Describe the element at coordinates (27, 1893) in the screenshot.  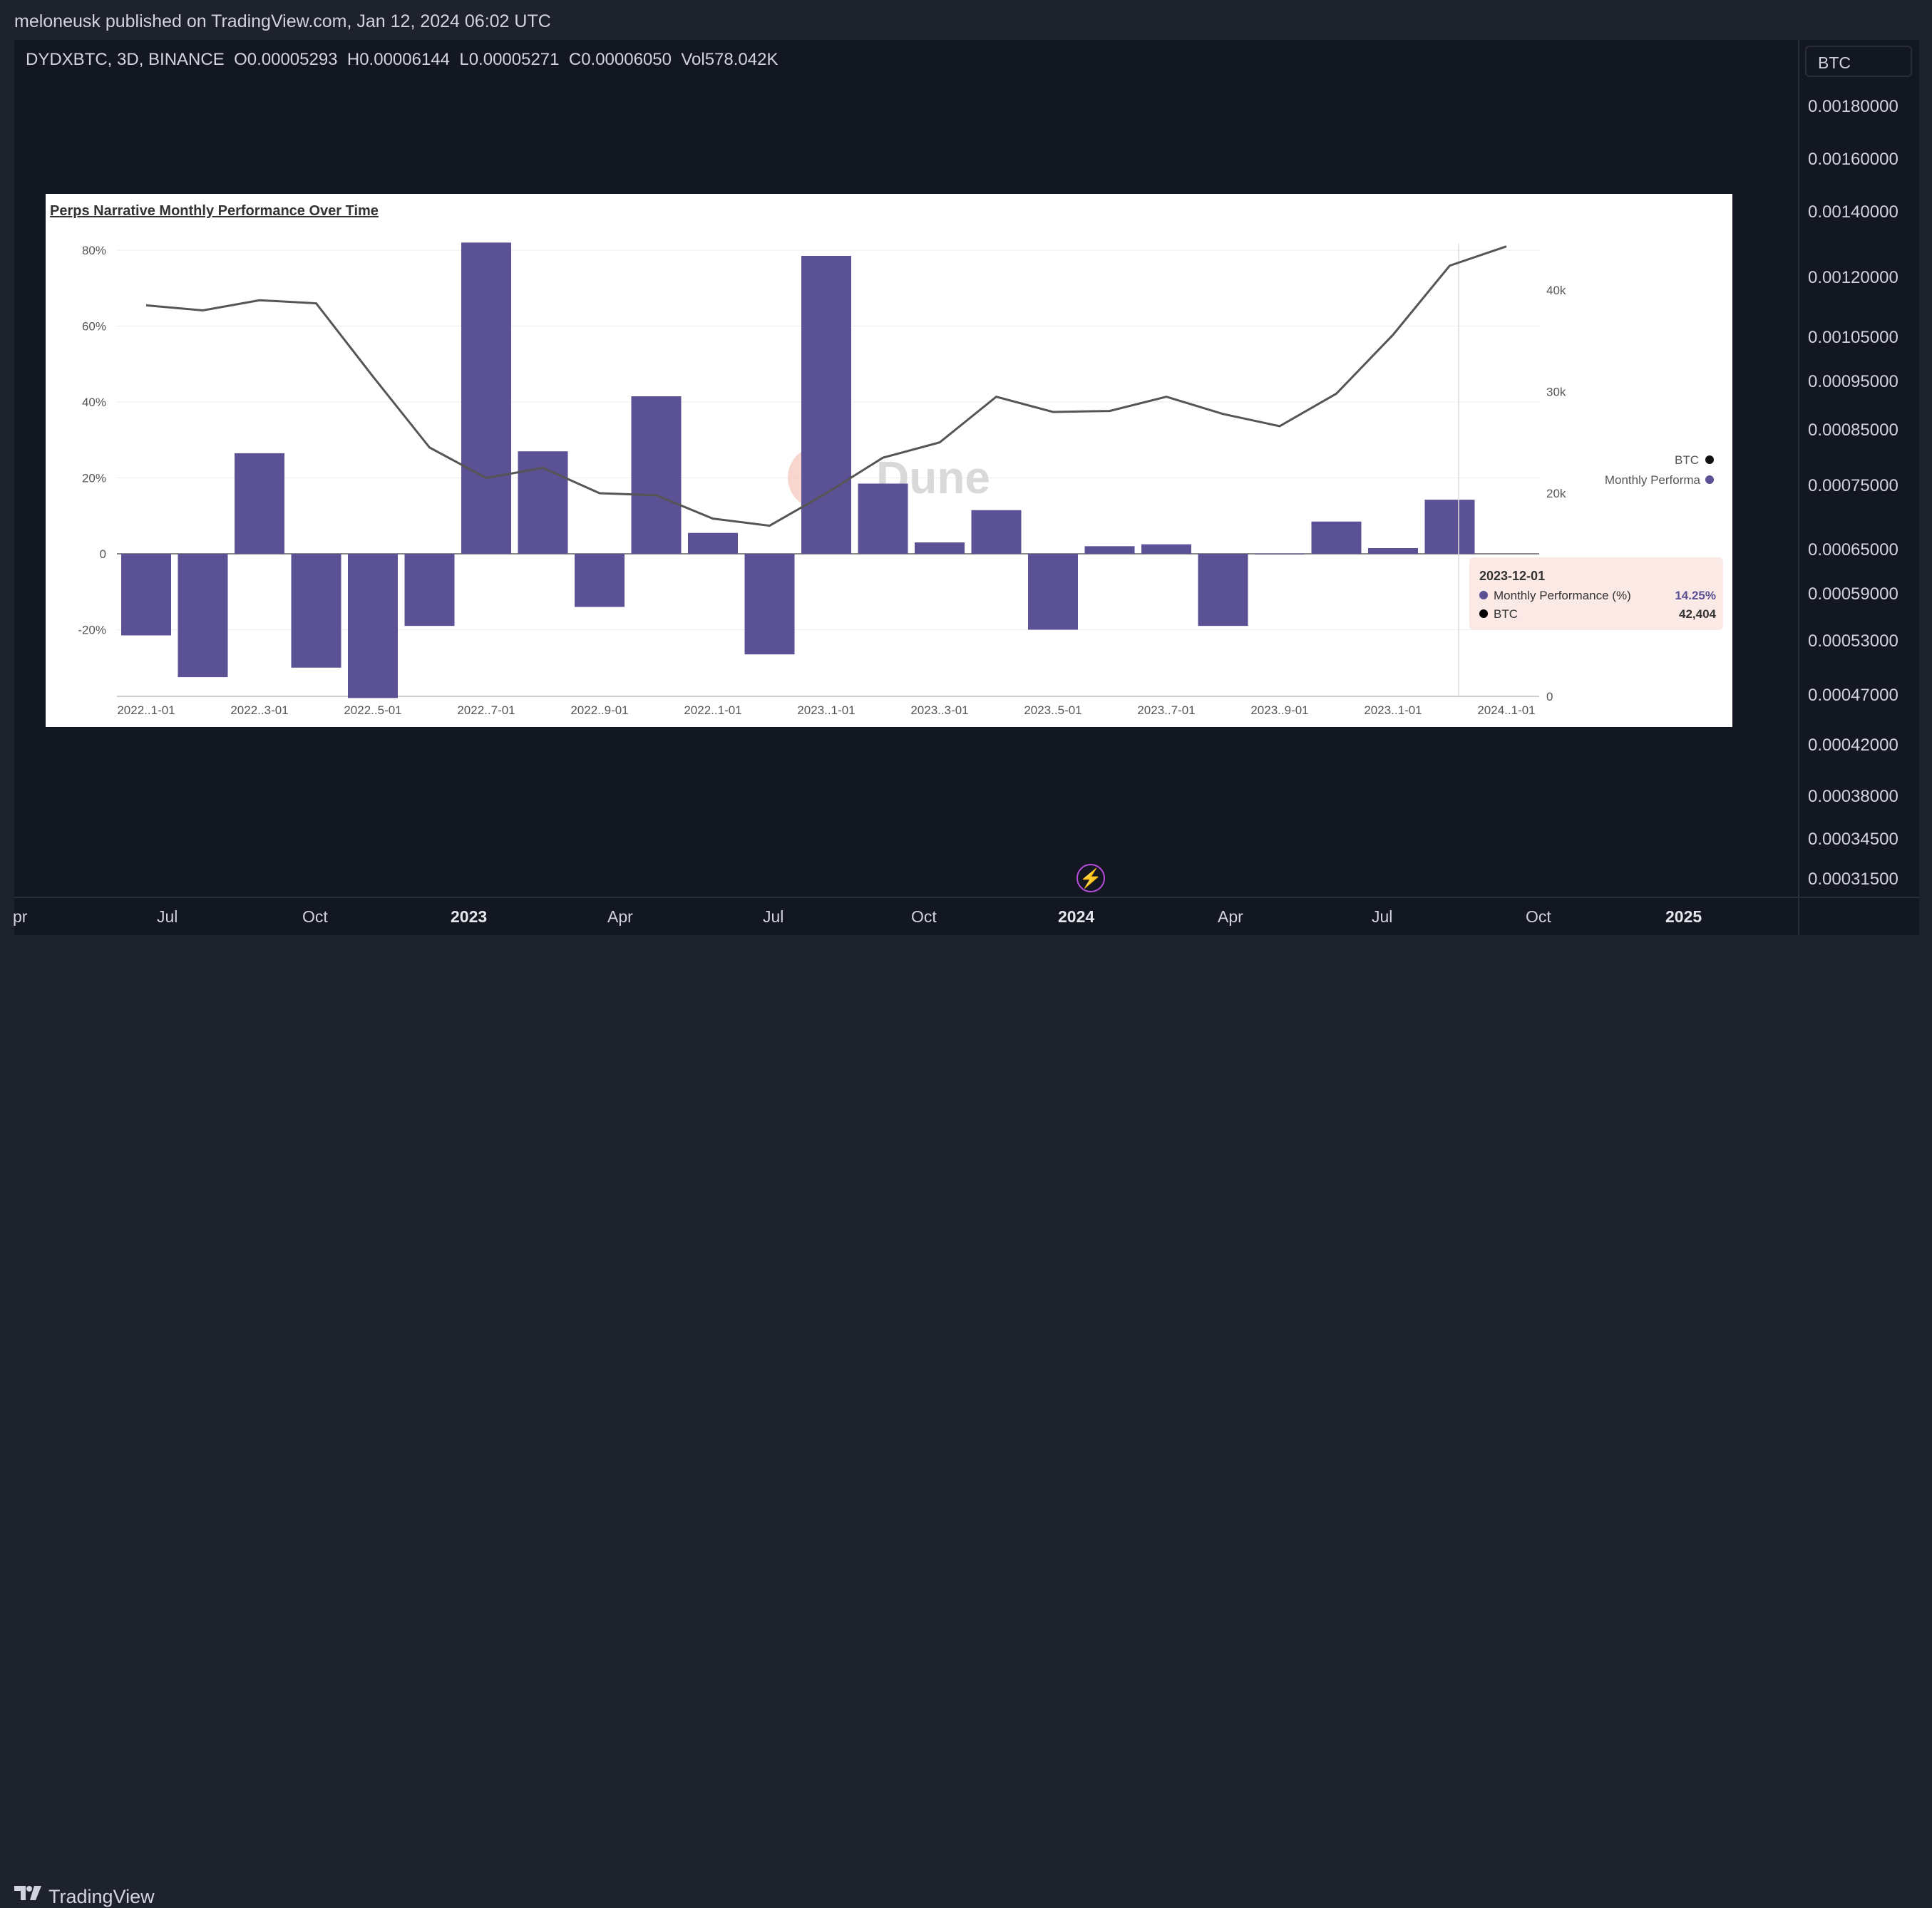
I see `tradingview-logo-icon` at that location.